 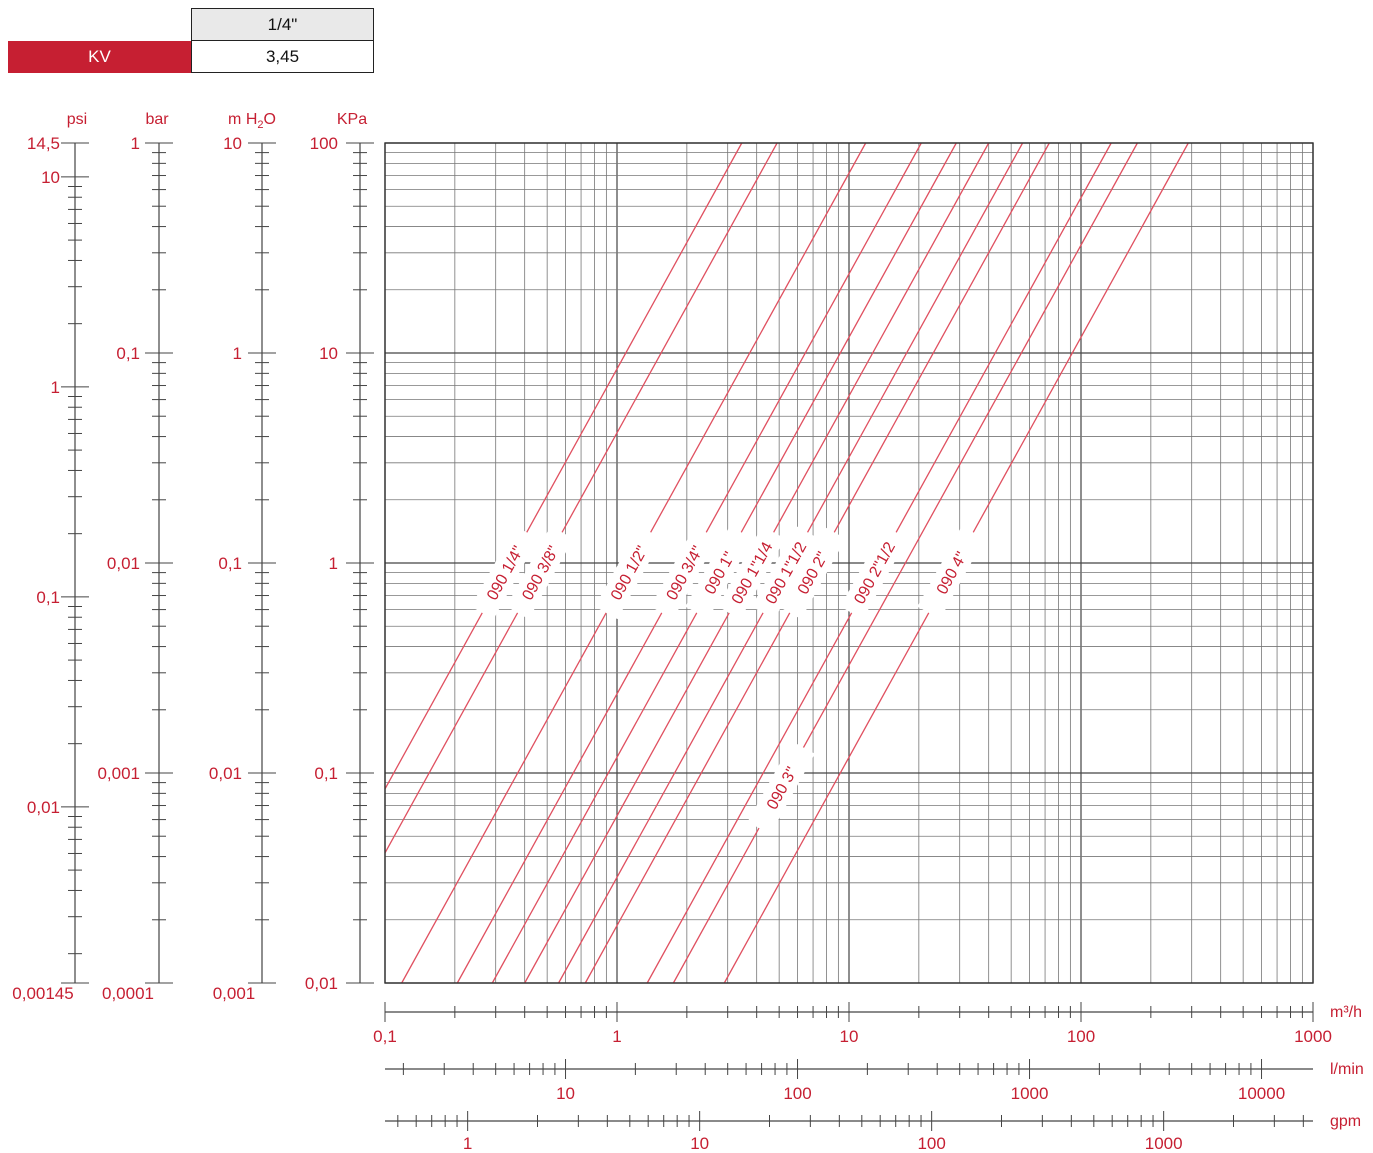 What do you see at coordinates (1346, 1012) in the screenshot?
I see `m3h-unit-label: m³/h` at bounding box center [1346, 1012].